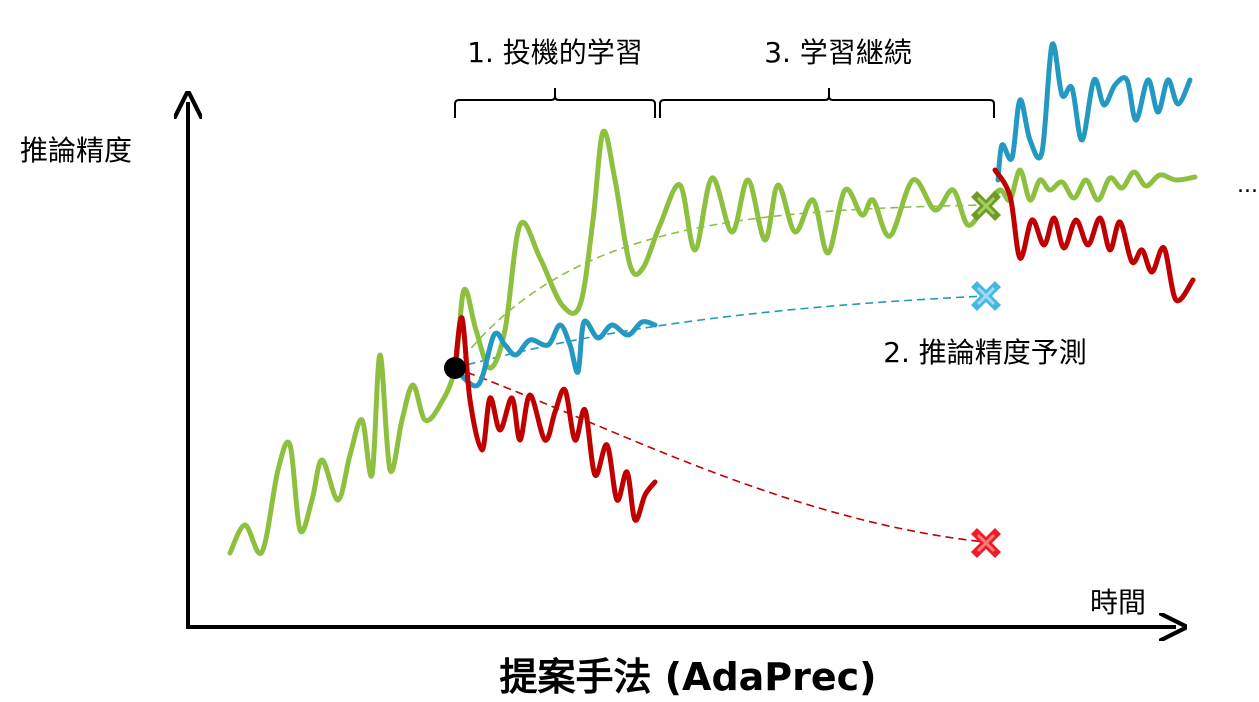 The image size is (1259, 702). Describe the element at coordinates (1094, 235) in the screenshot. I see `red-continued-curve` at that location.